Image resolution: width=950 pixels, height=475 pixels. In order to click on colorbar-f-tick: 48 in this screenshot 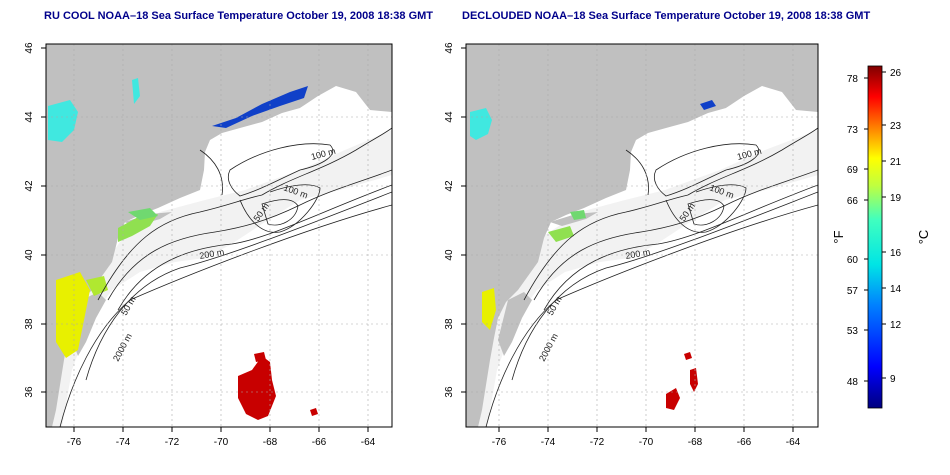, I will do `click(853, 382)`.